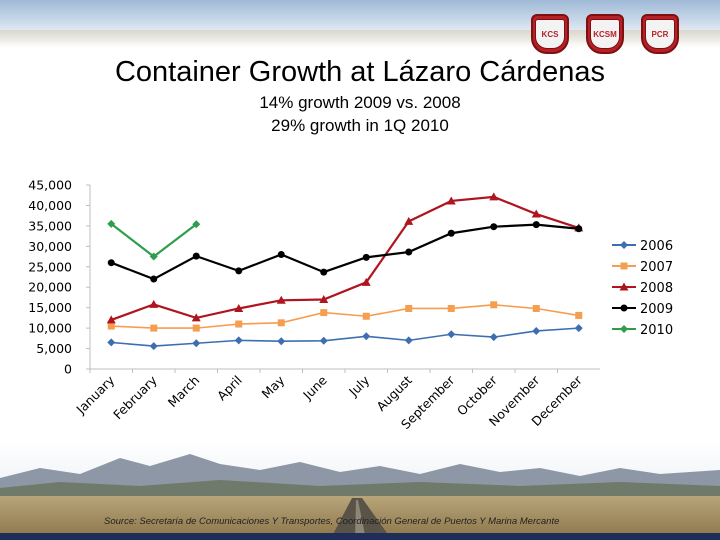 This screenshot has height=540, width=720. I want to click on panama-canal-railway-logo: PCR, so click(660, 34).